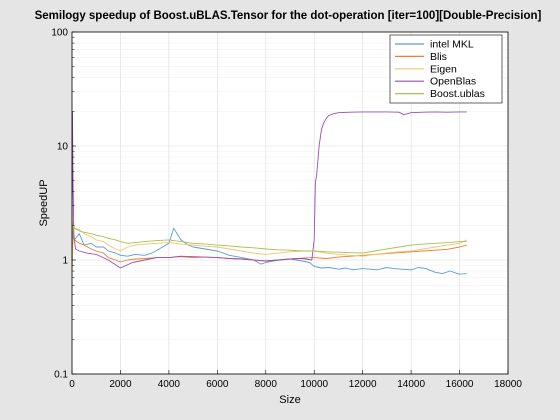 The image size is (560, 420). What do you see at coordinates (44, 202) in the screenshot?
I see `y-axis-label: SpeedUP` at bounding box center [44, 202].